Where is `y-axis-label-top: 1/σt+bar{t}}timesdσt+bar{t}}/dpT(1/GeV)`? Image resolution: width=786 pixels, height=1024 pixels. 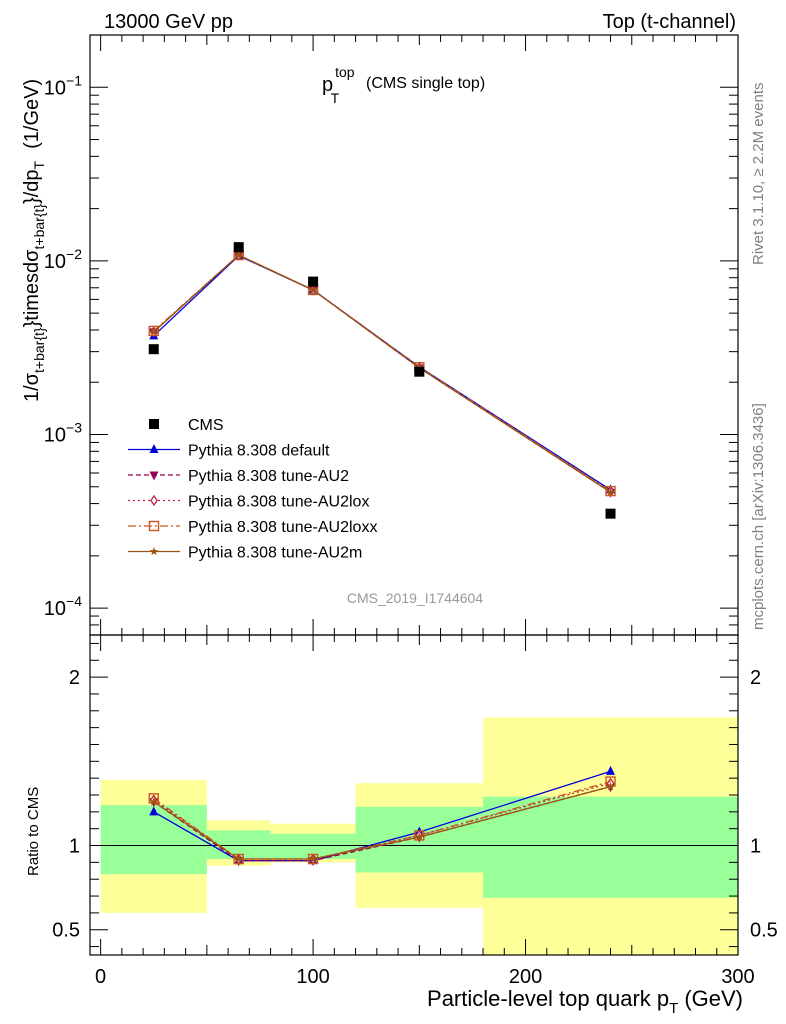
y-axis-label-top: 1/σt+bar{t}}timesdσt+bar{t}}/dpT(1/GeV) is located at coordinates (34, 240).